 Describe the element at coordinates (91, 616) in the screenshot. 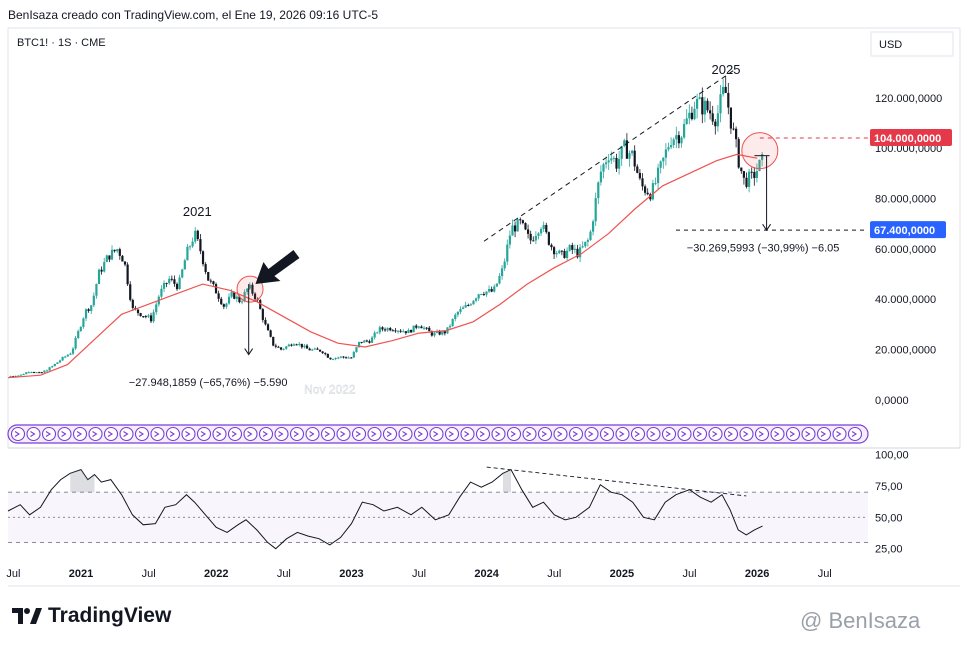

I see `tradingview-logo: TradingView` at that location.